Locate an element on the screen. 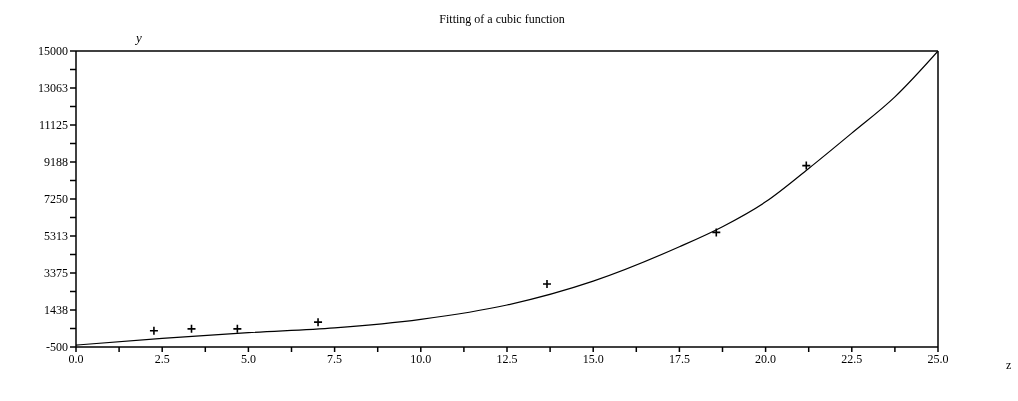  y-tick-label: 1438 is located at coordinates (56, 310).